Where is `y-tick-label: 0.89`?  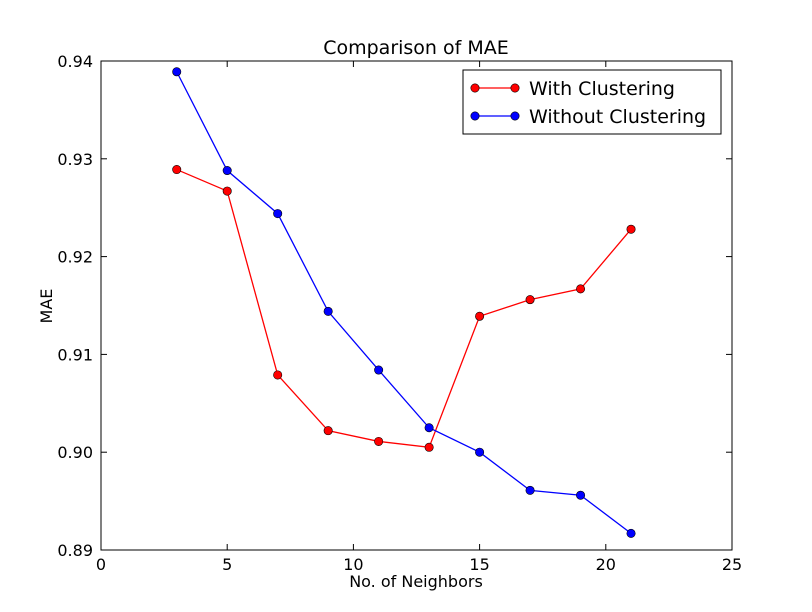 y-tick-label: 0.89 is located at coordinates (75, 550).